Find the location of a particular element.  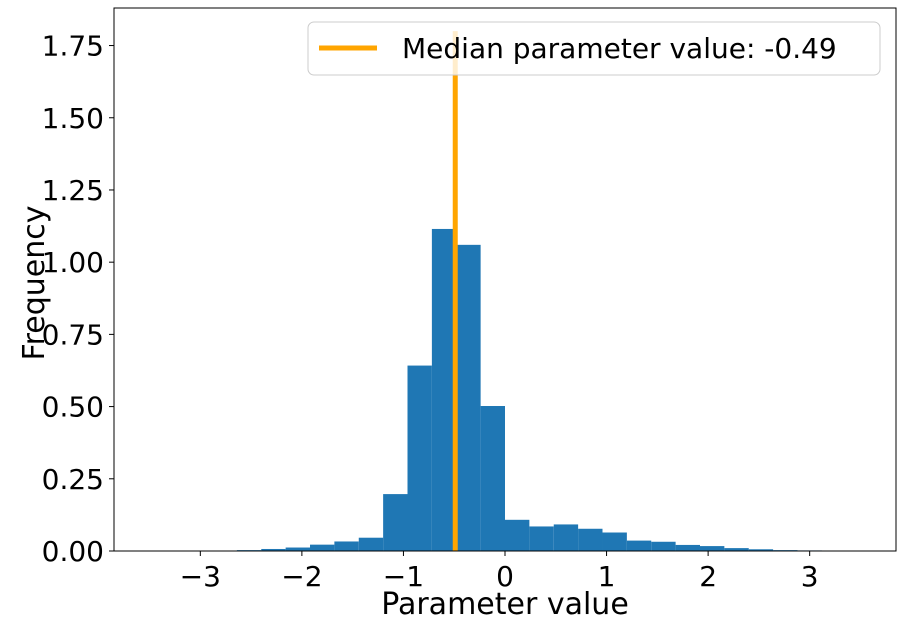

y-tick-label-6: 1.50 is located at coordinates (73, 118).